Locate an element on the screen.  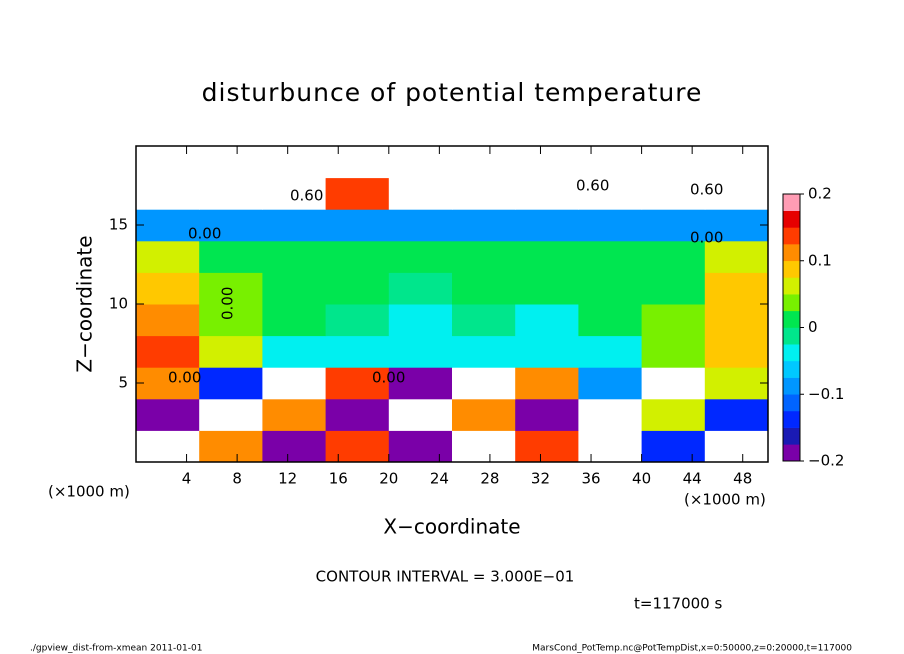
x-axis-label: X−coordinate is located at coordinates (451, 527).